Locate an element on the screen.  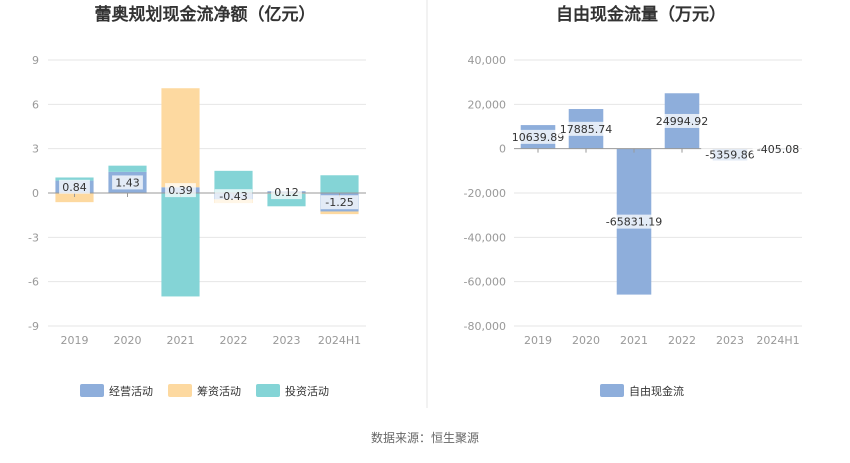
data-label: -65831.19 is located at coordinates (634, 222).